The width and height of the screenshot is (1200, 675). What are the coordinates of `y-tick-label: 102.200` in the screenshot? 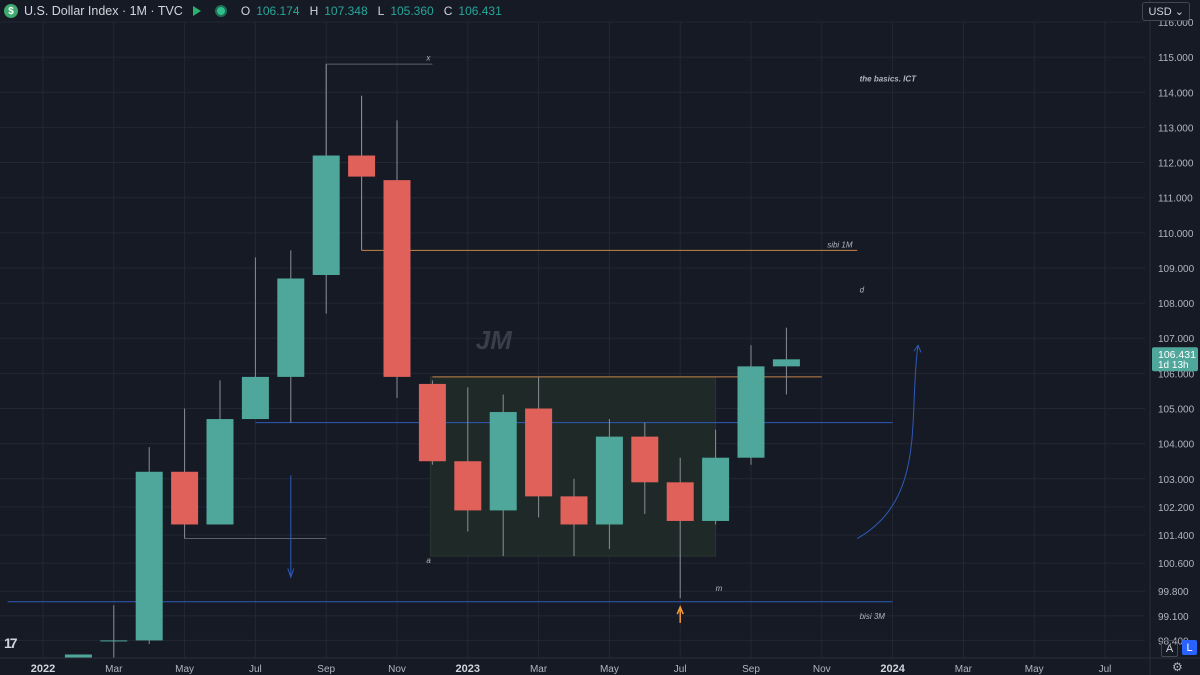 It's located at (1176, 508).